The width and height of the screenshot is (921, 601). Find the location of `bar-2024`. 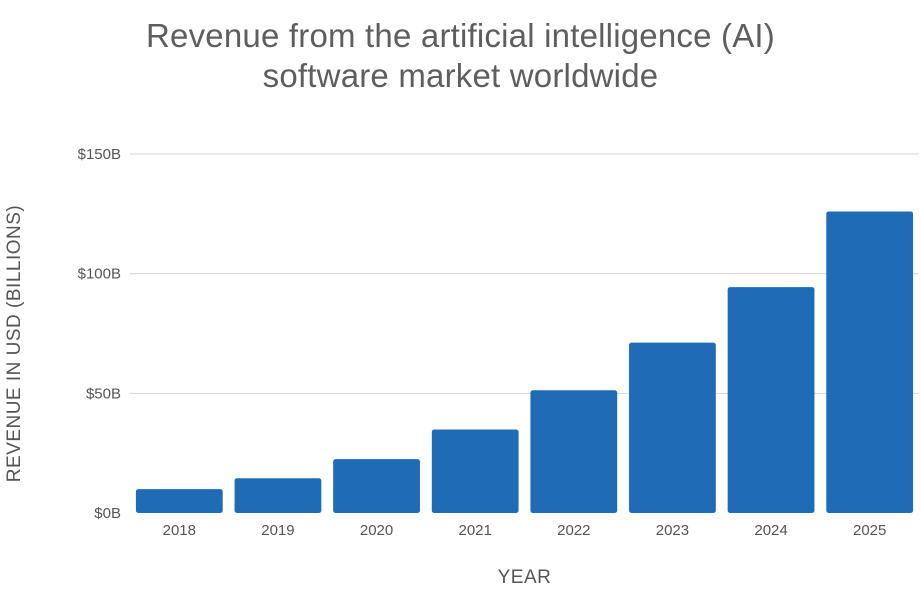

bar-2024 is located at coordinates (771, 400).